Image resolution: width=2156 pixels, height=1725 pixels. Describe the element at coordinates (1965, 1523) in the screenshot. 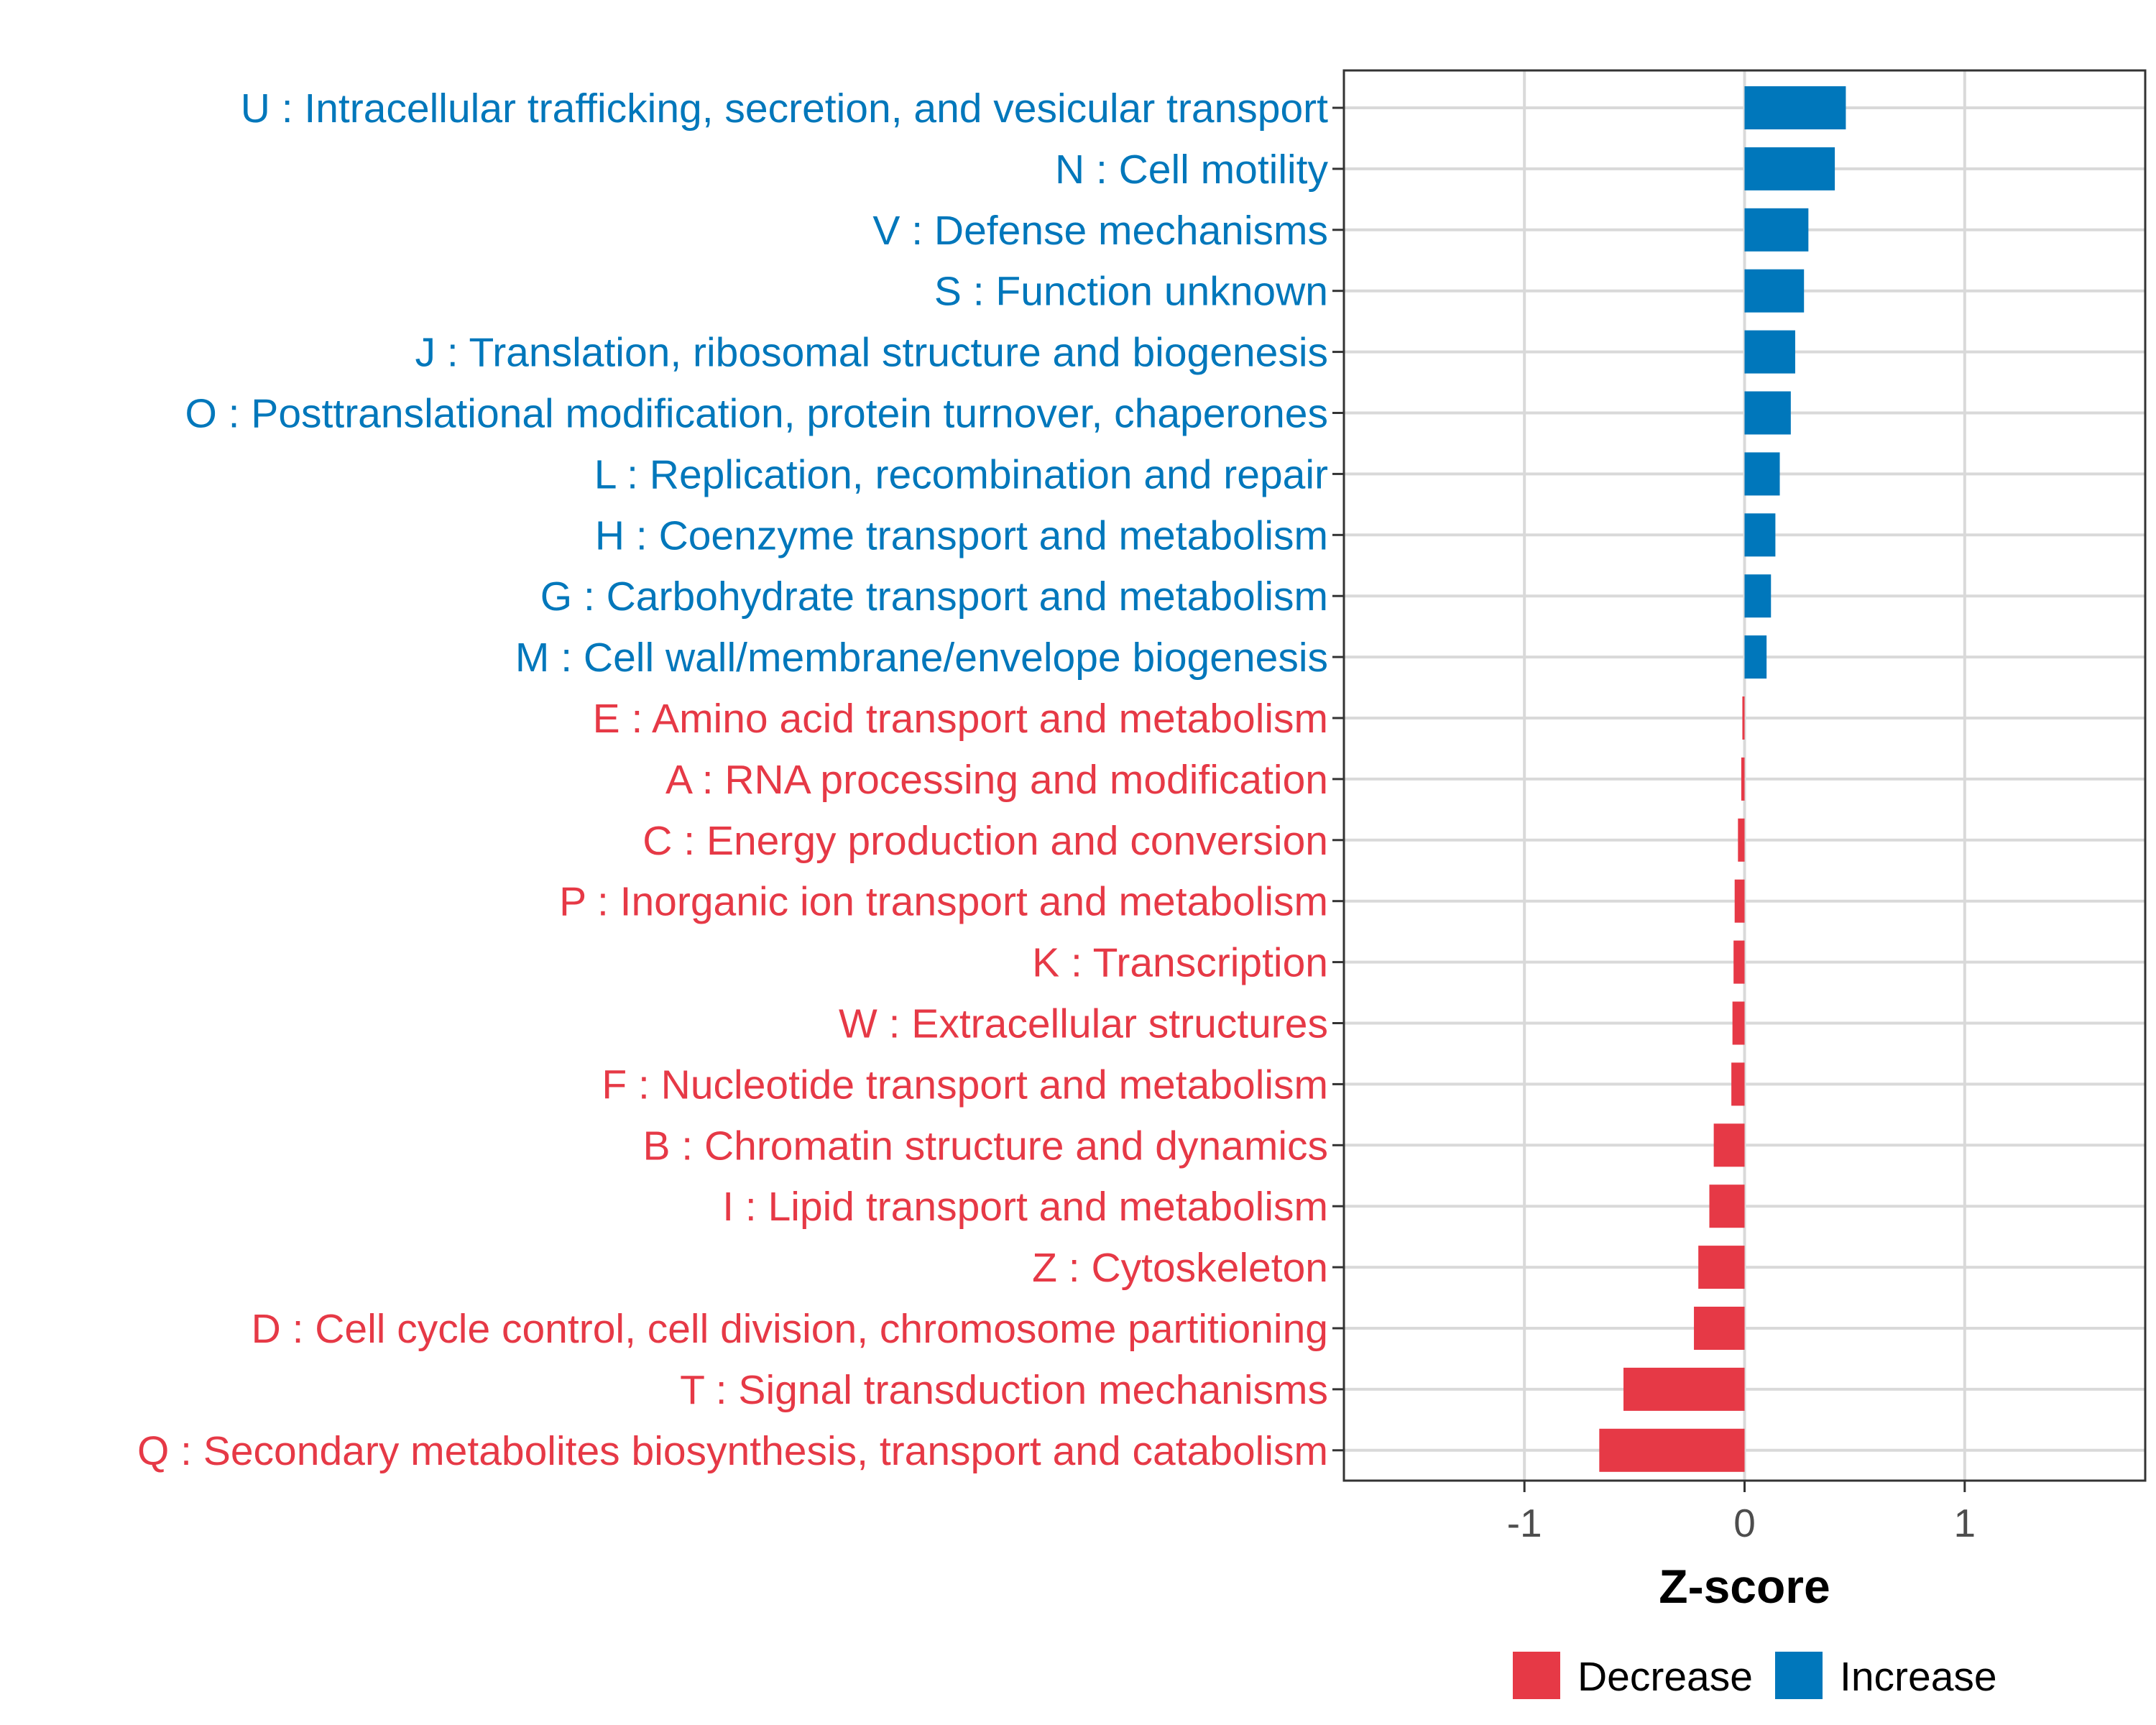

I see `x-tick-label: 1` at that location.